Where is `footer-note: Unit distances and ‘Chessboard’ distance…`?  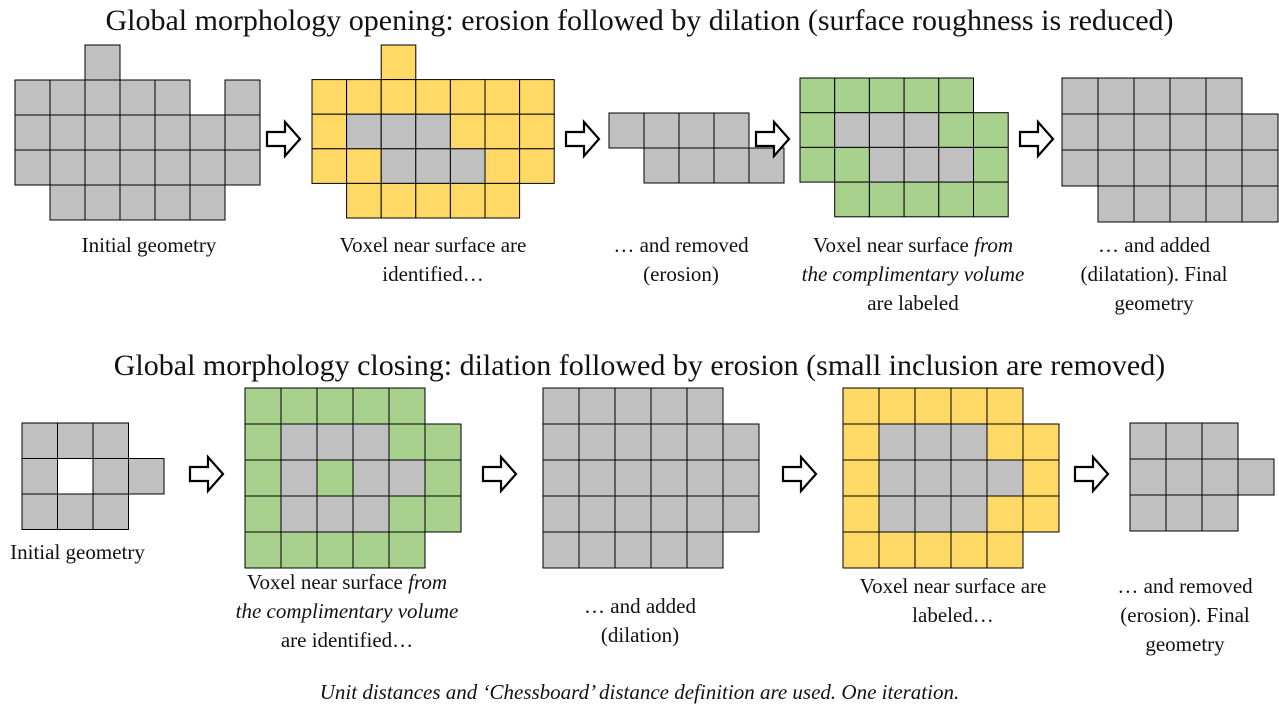 footer-note: Unit distances and ‘Chessboard’ distance… is located at coordinates (639, 692).